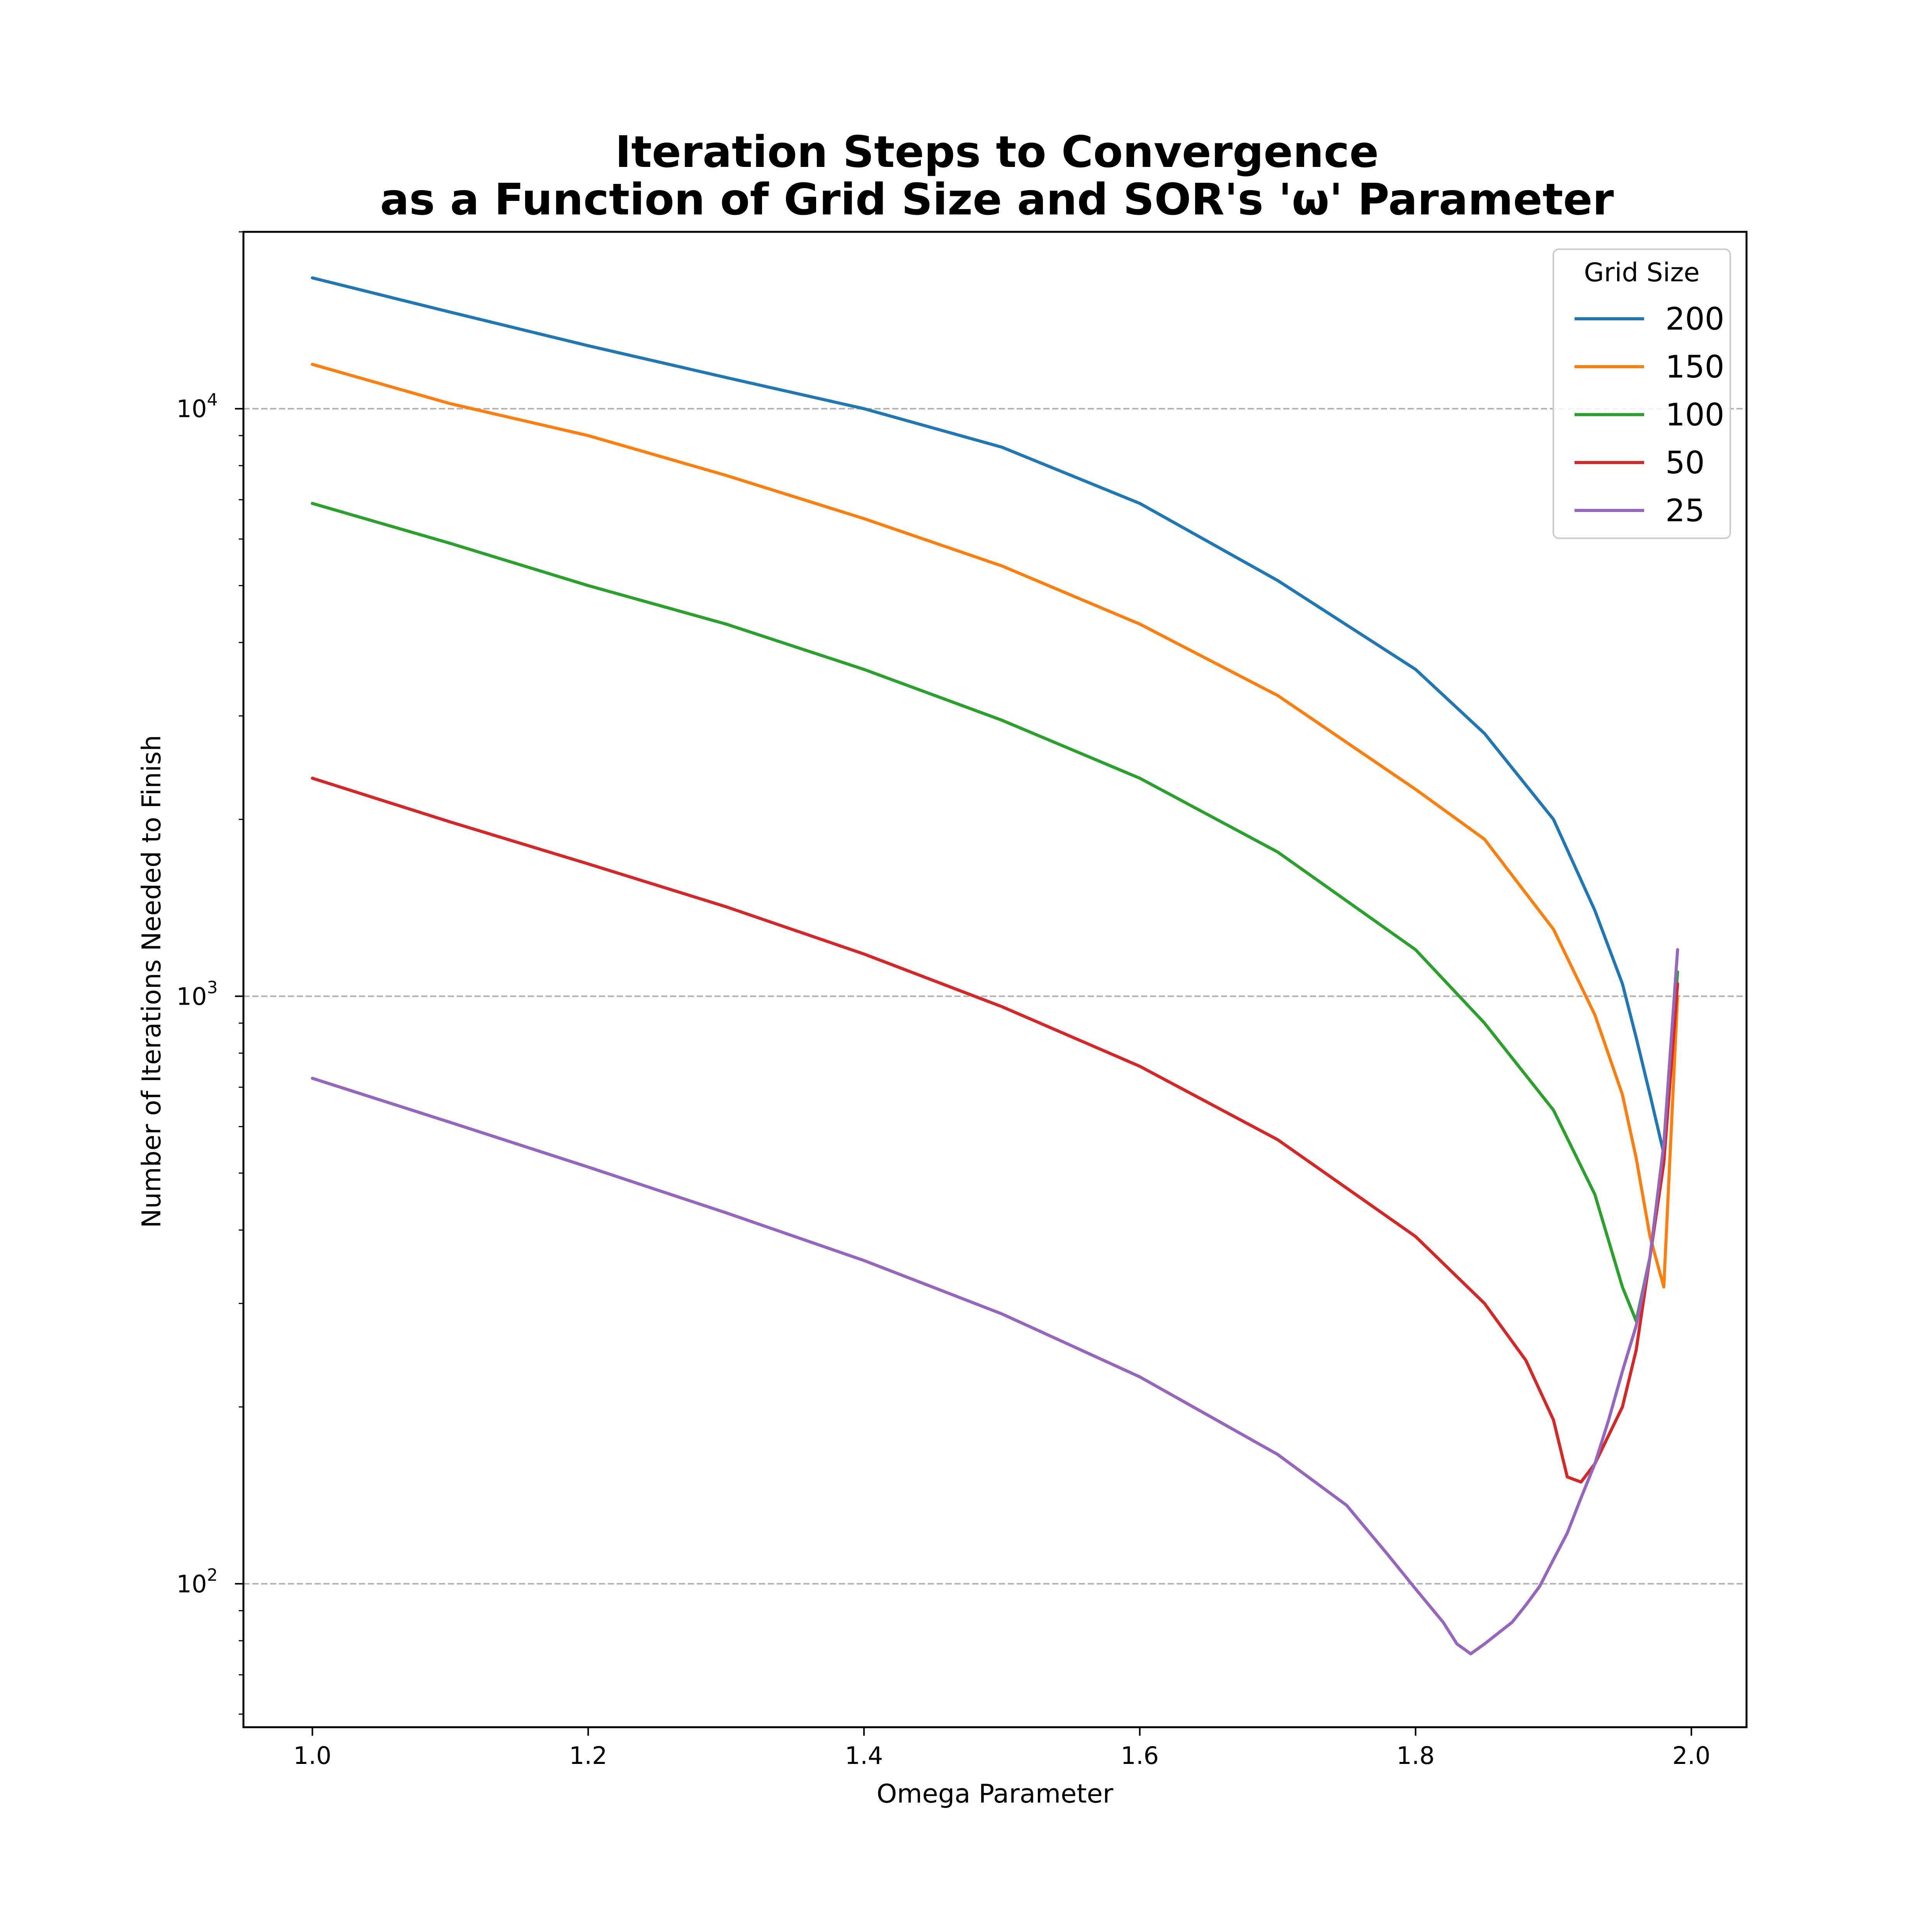 The image size is (1932, 1932). Describe the element at coordinates (996, 1794) in the screenshot. I see `x-axis-label: Omega Parameter` at that location.